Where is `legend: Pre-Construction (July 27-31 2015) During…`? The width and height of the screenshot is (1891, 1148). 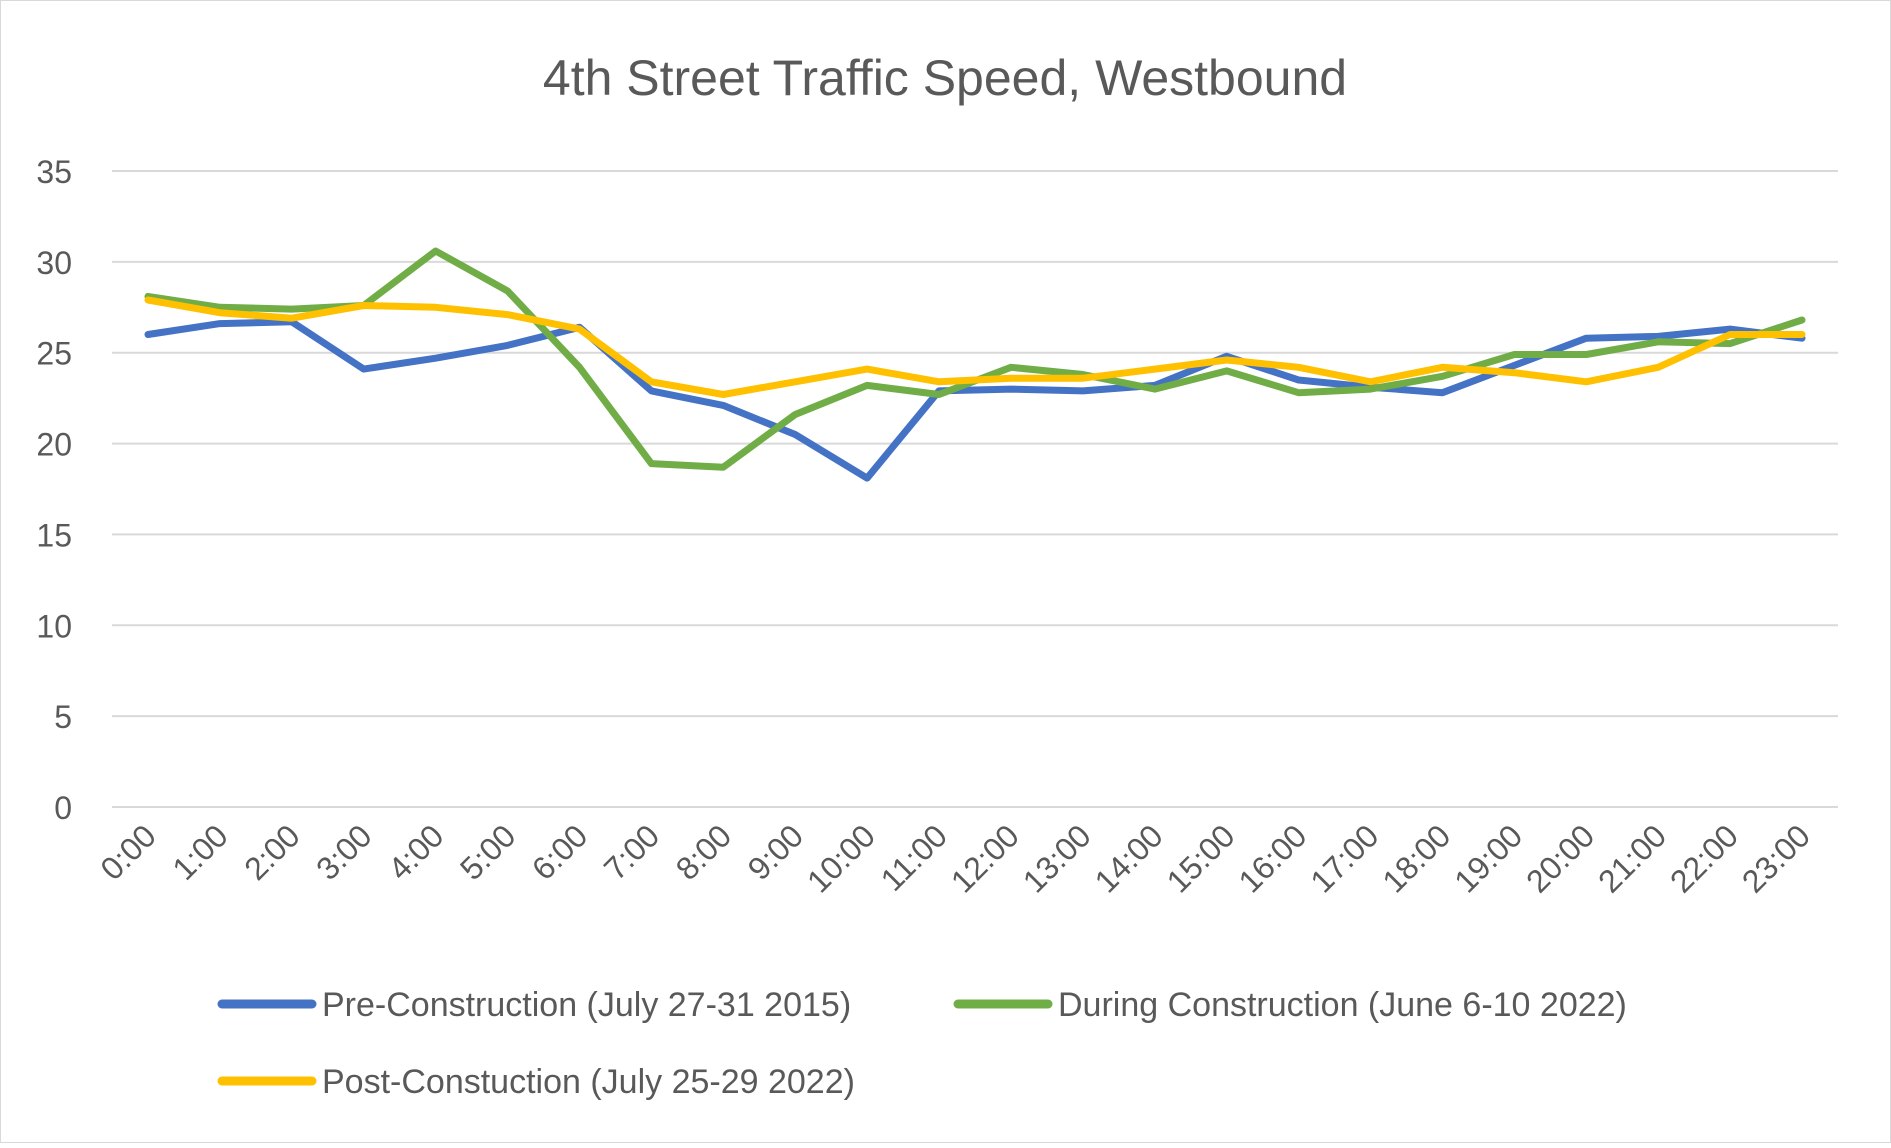
legend: Pre-Construction (July 27-31 2015) During… is located at coordinates (922, 1043).